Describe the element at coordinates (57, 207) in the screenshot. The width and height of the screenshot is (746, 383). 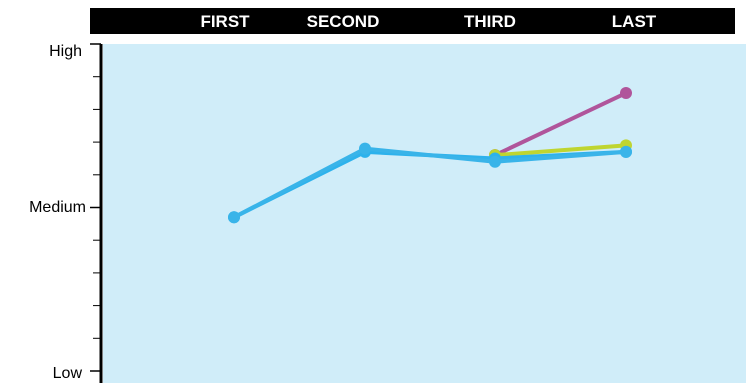
I see `y-level-label-medium: Medium` at that location.